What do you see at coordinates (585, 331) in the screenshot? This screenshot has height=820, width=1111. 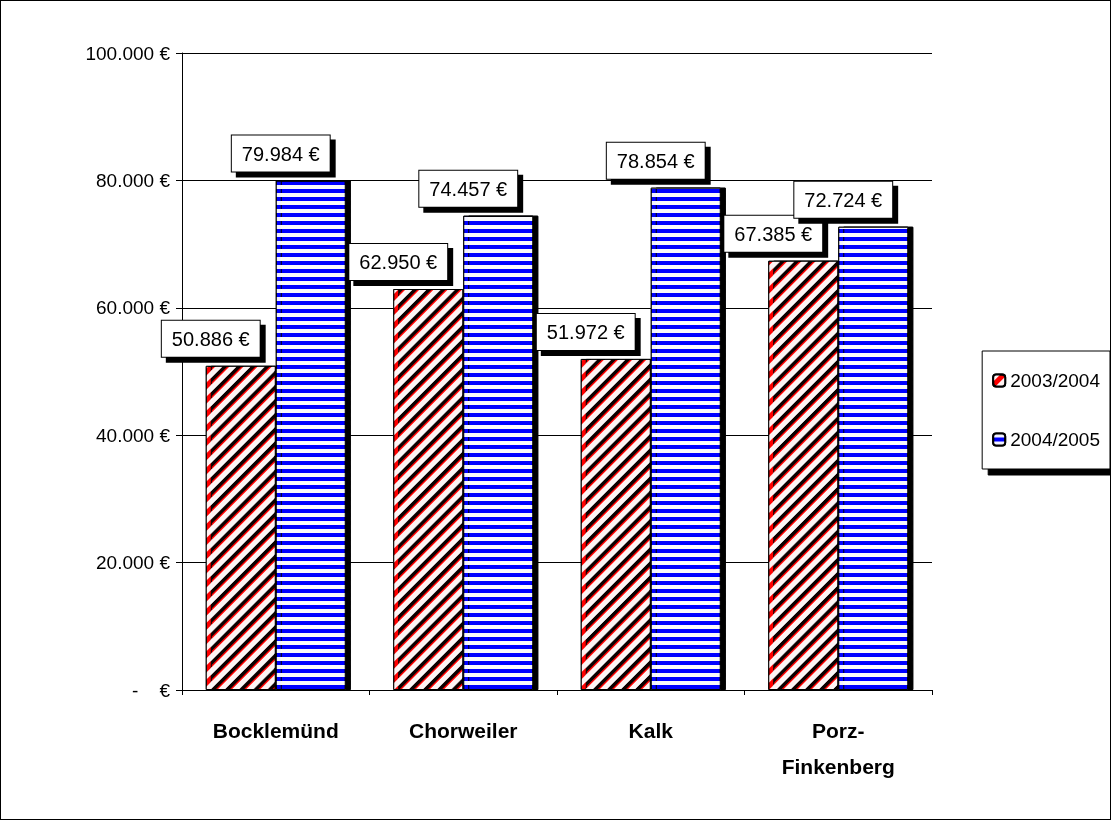 I see `data-label: 51.972 €` at bounding box center [585, 331].